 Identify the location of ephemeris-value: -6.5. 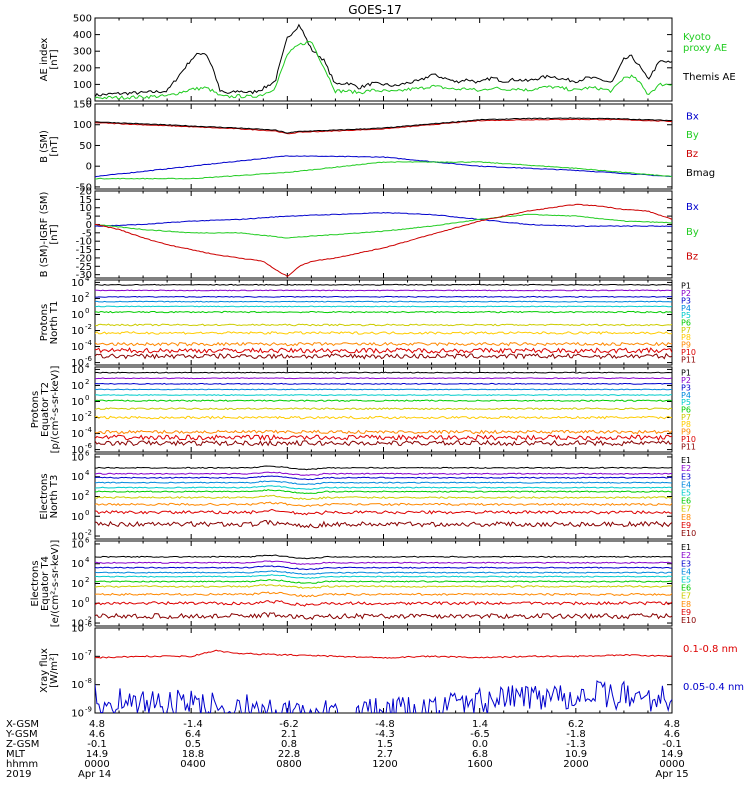
(480, 734).